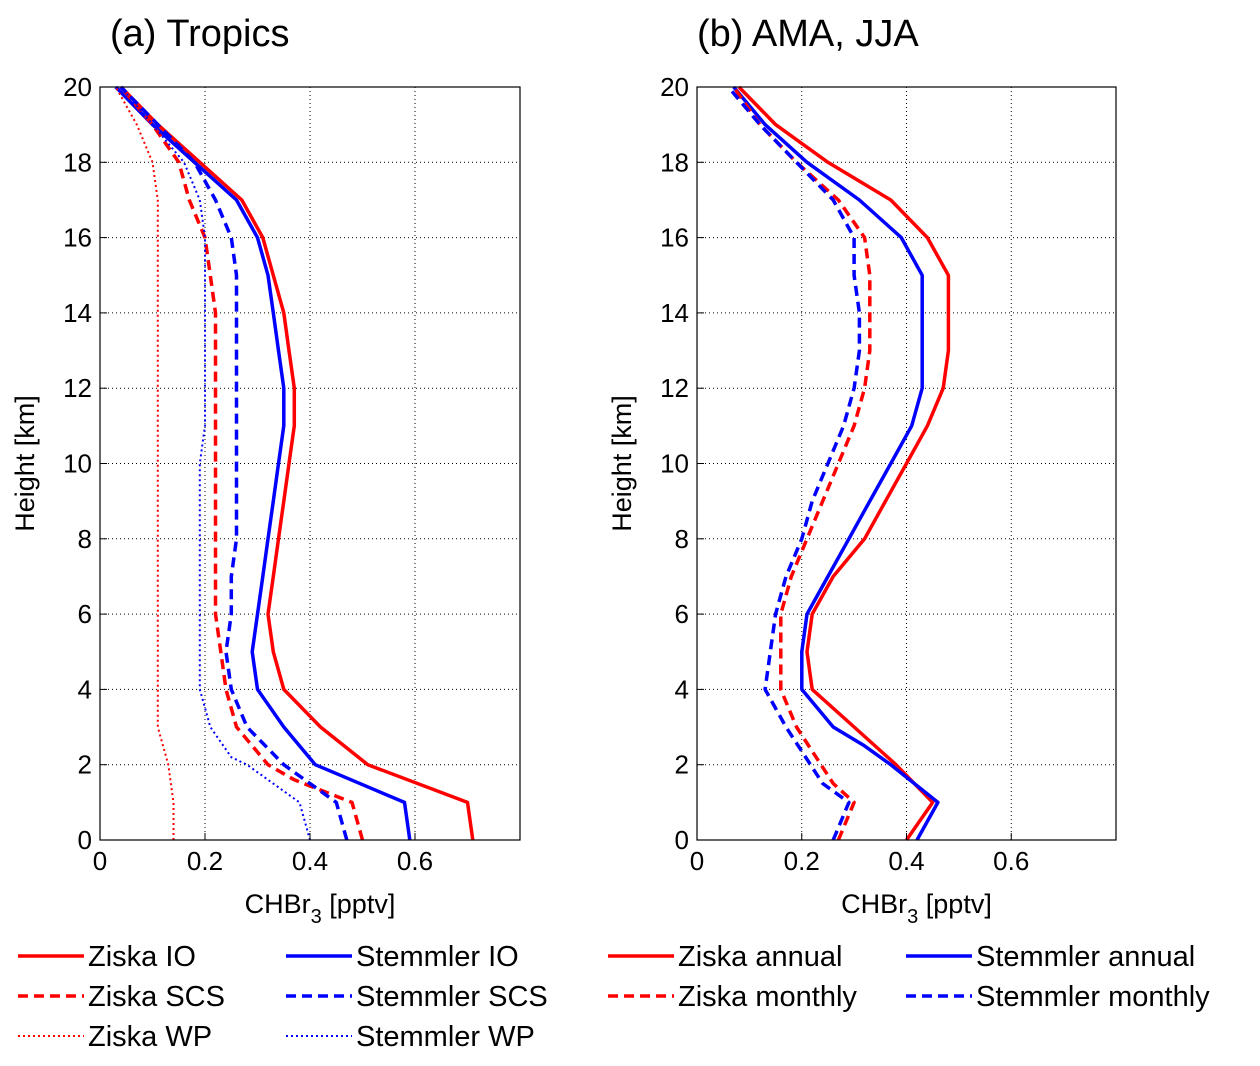 Image resolution: width=1260 pixels, height=1066 pixels. Describe the element at coordinates (1085, 957) in the screenshot. I see `legend-label: Stemmler annual` at that location.